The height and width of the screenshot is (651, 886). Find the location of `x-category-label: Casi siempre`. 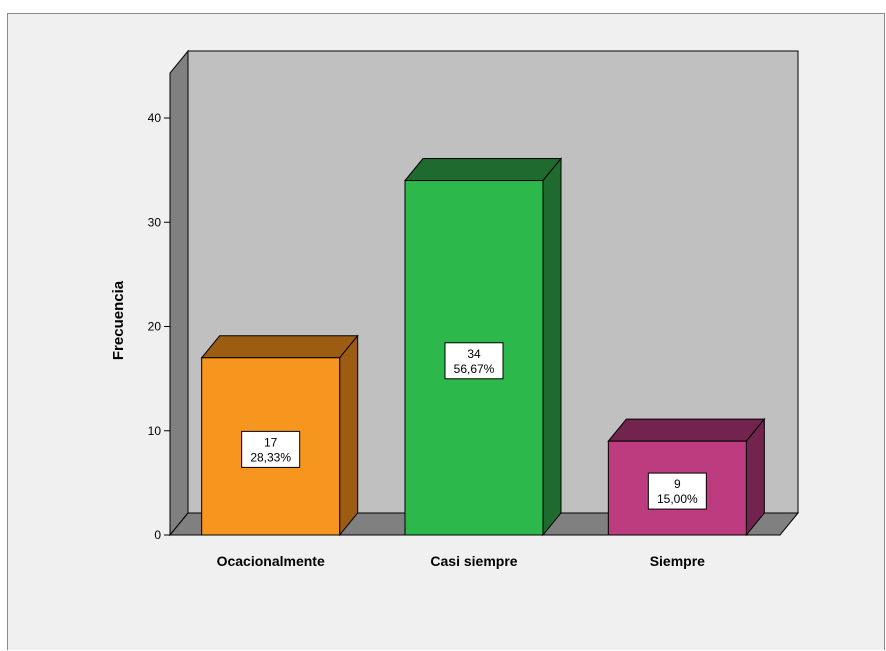

x-category-label: Casi siempre is located at coordinates (473, 561).